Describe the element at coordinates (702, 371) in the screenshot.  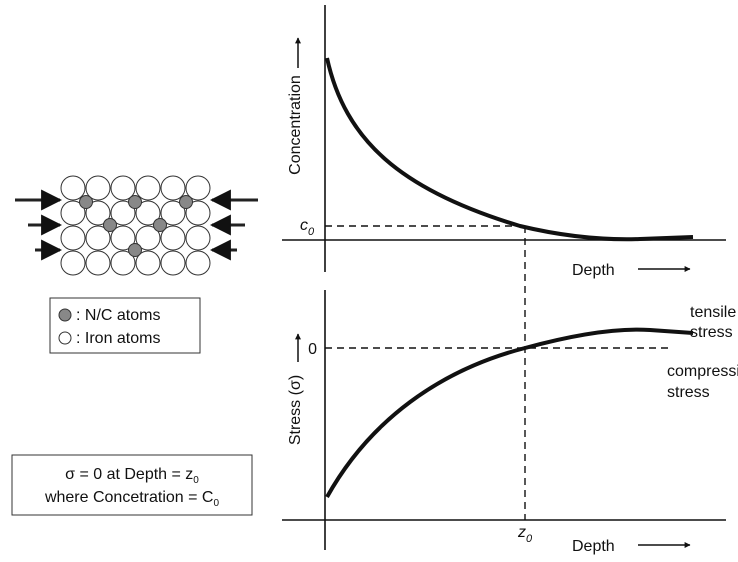
I see `compressive-line: compressive` at that location.